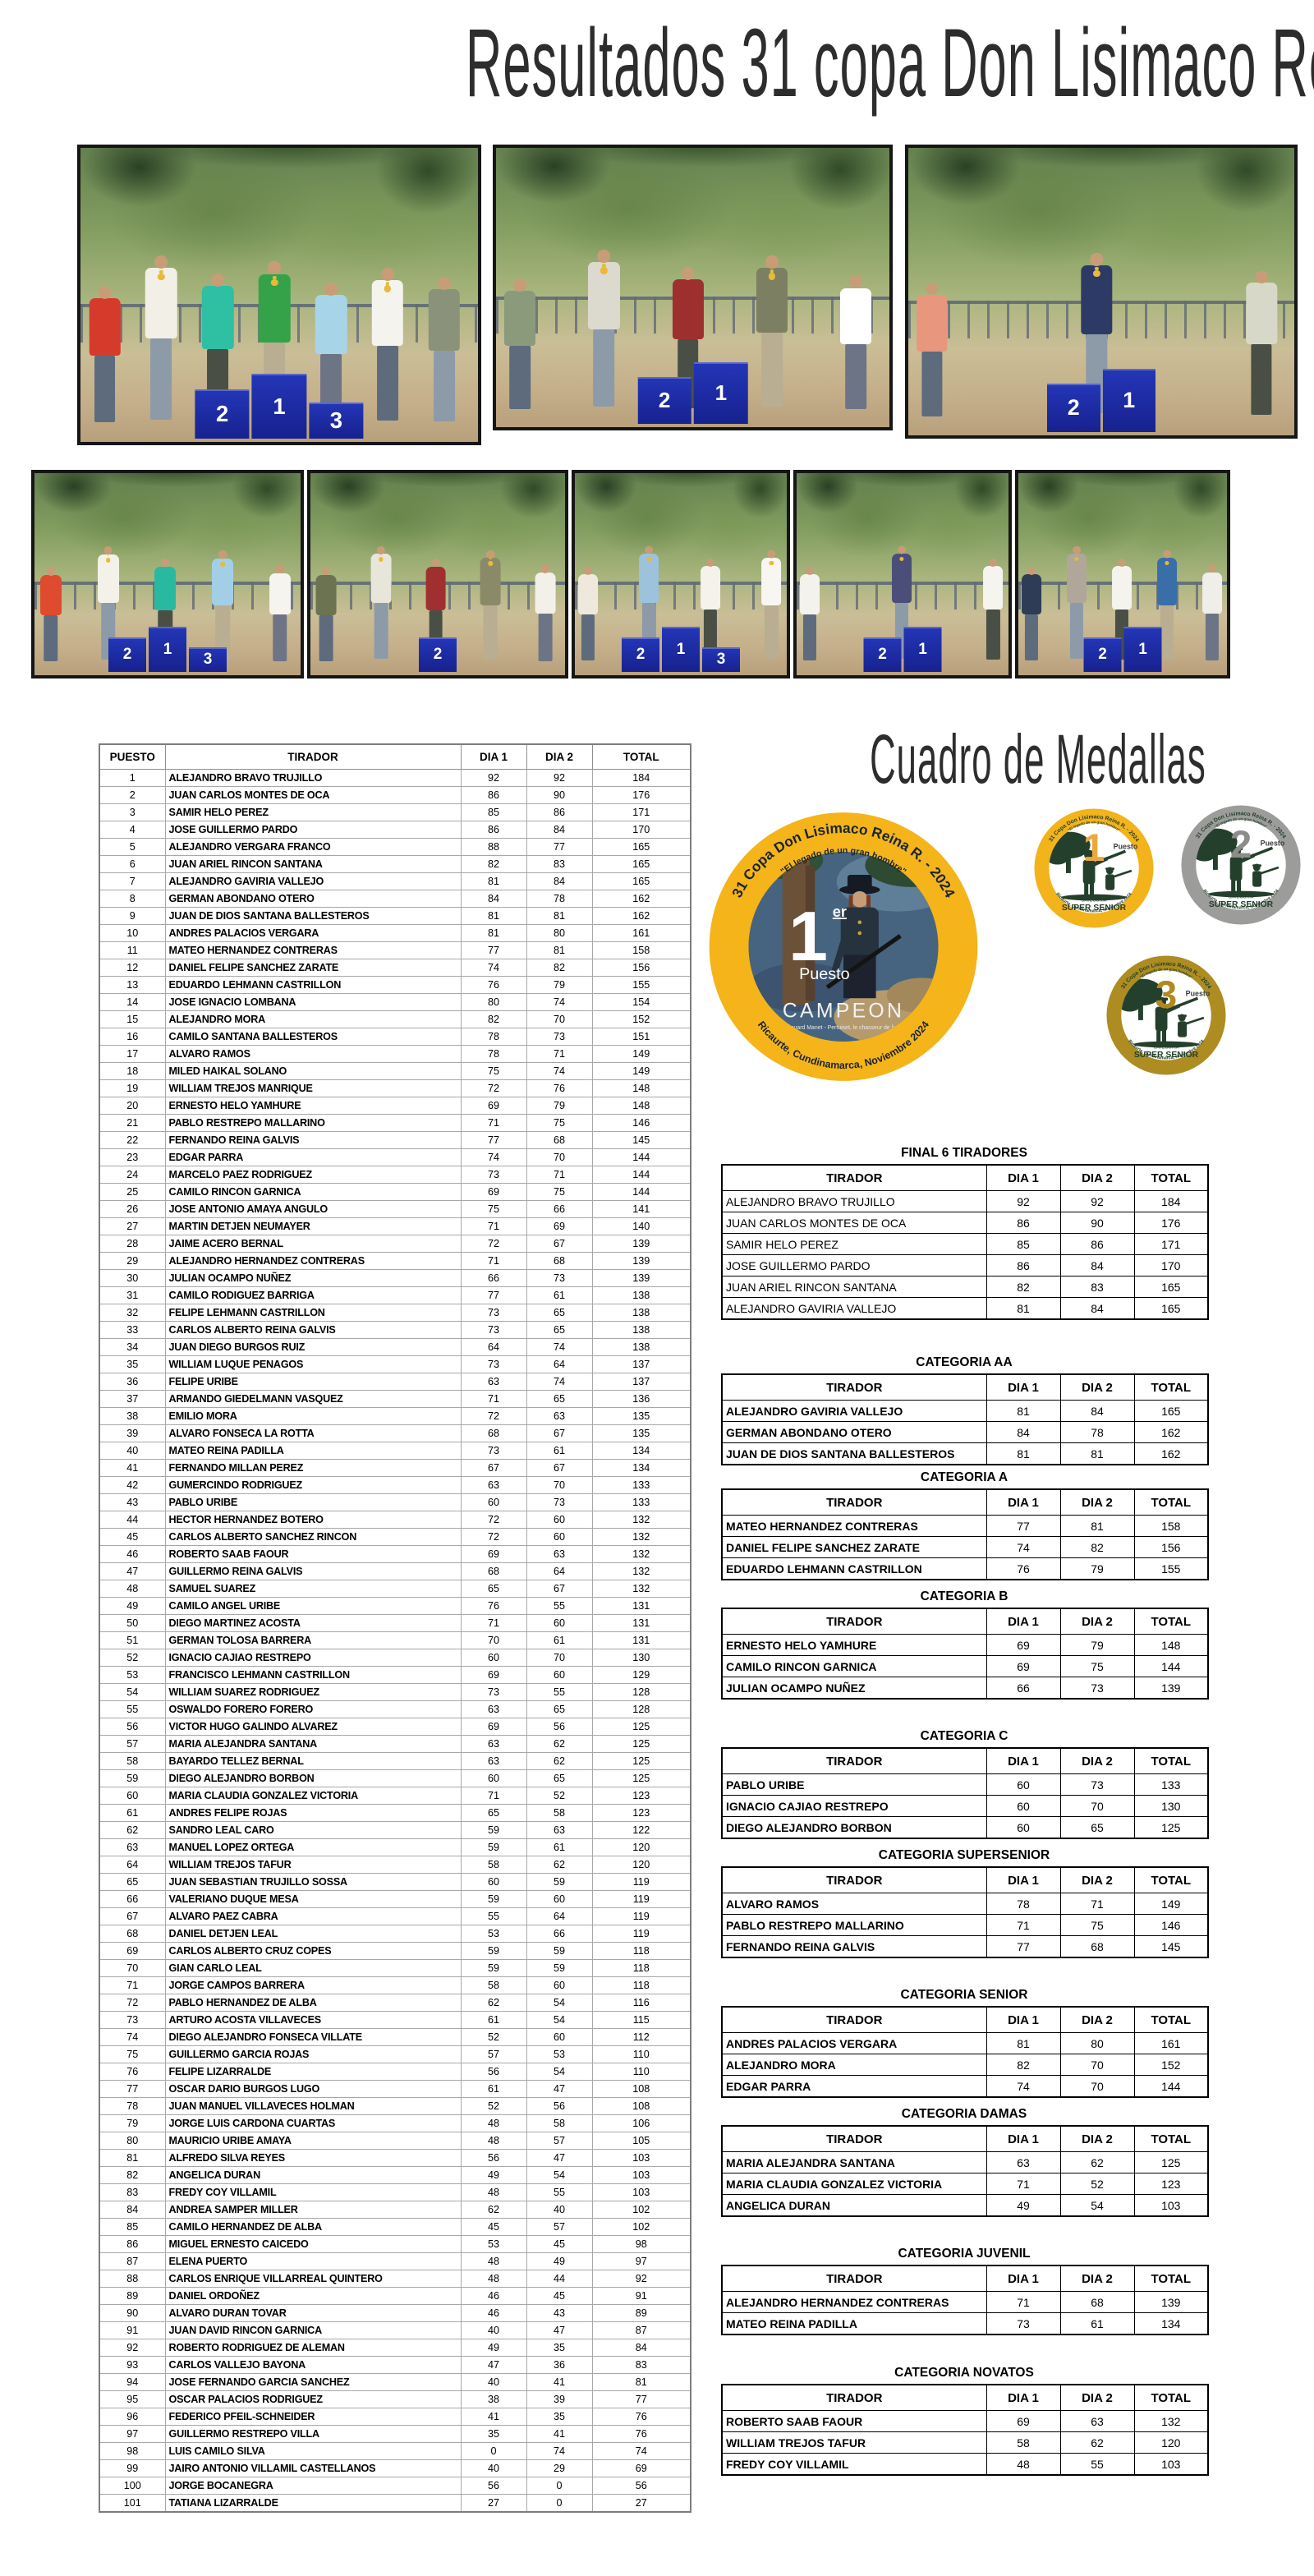  What do you see at coordinates (559, 2365) in the screenshot?
I see `cell-dia2: 36` at bounding box center [559, 2365].